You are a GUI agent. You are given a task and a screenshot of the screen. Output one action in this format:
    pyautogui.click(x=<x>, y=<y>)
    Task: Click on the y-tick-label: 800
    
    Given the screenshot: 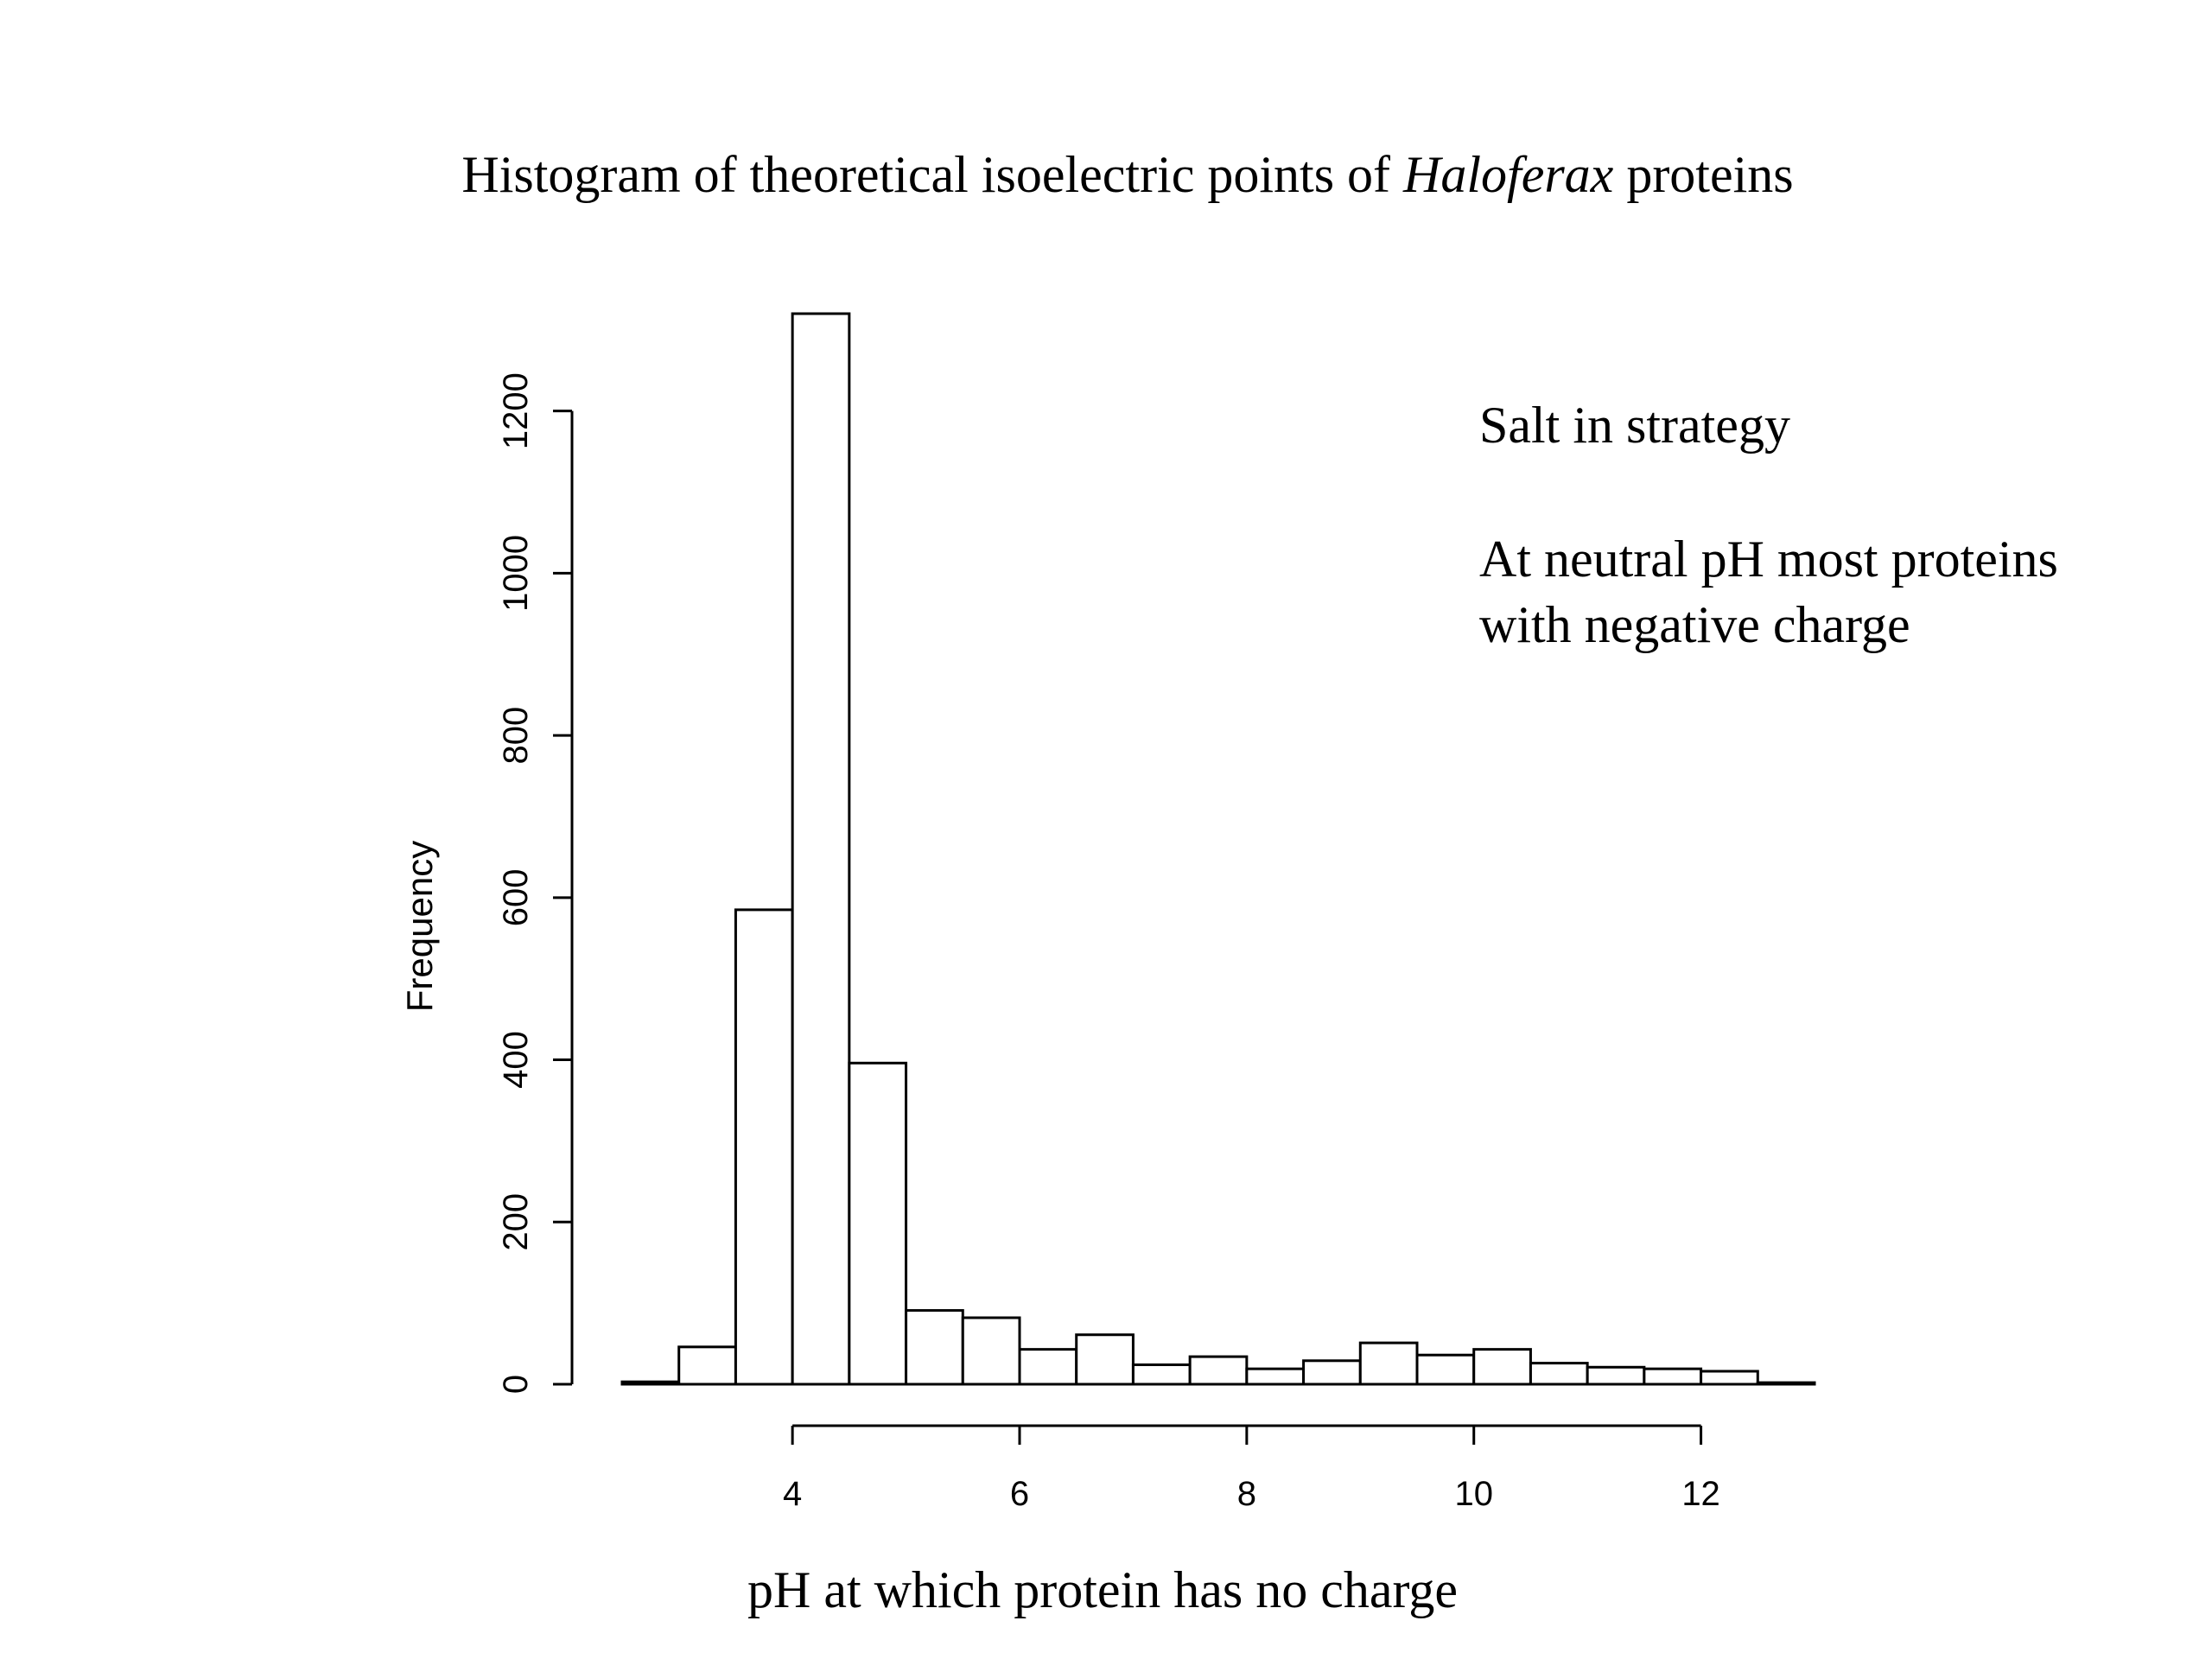 What is the action you would take?
    pyautogui.click(x=516, y=736)
    